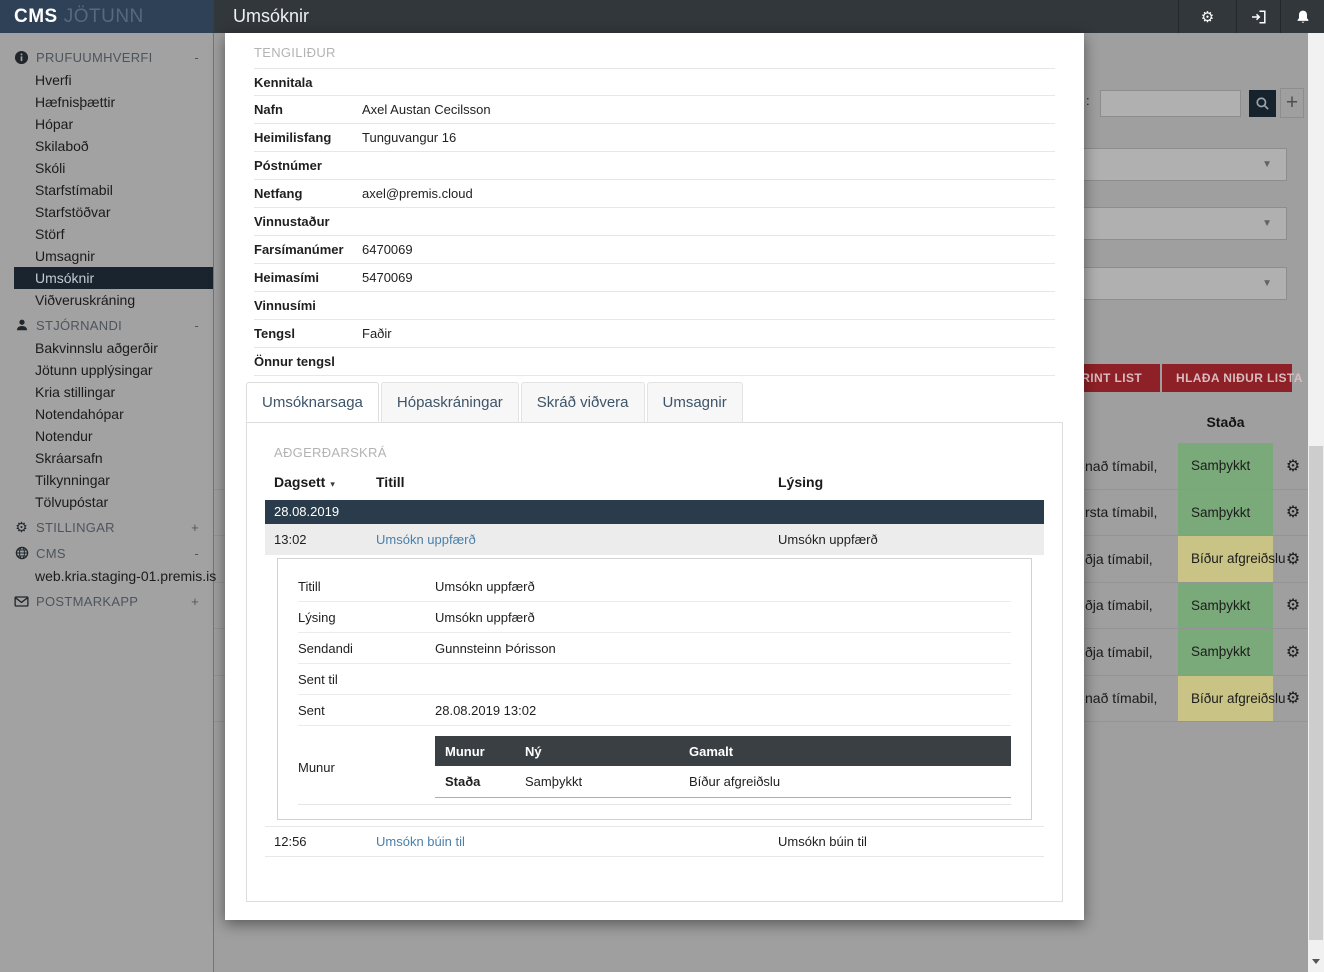 This screenshot has height=972, width=1324. I want to click on notifications-button, so click(1302, 16).